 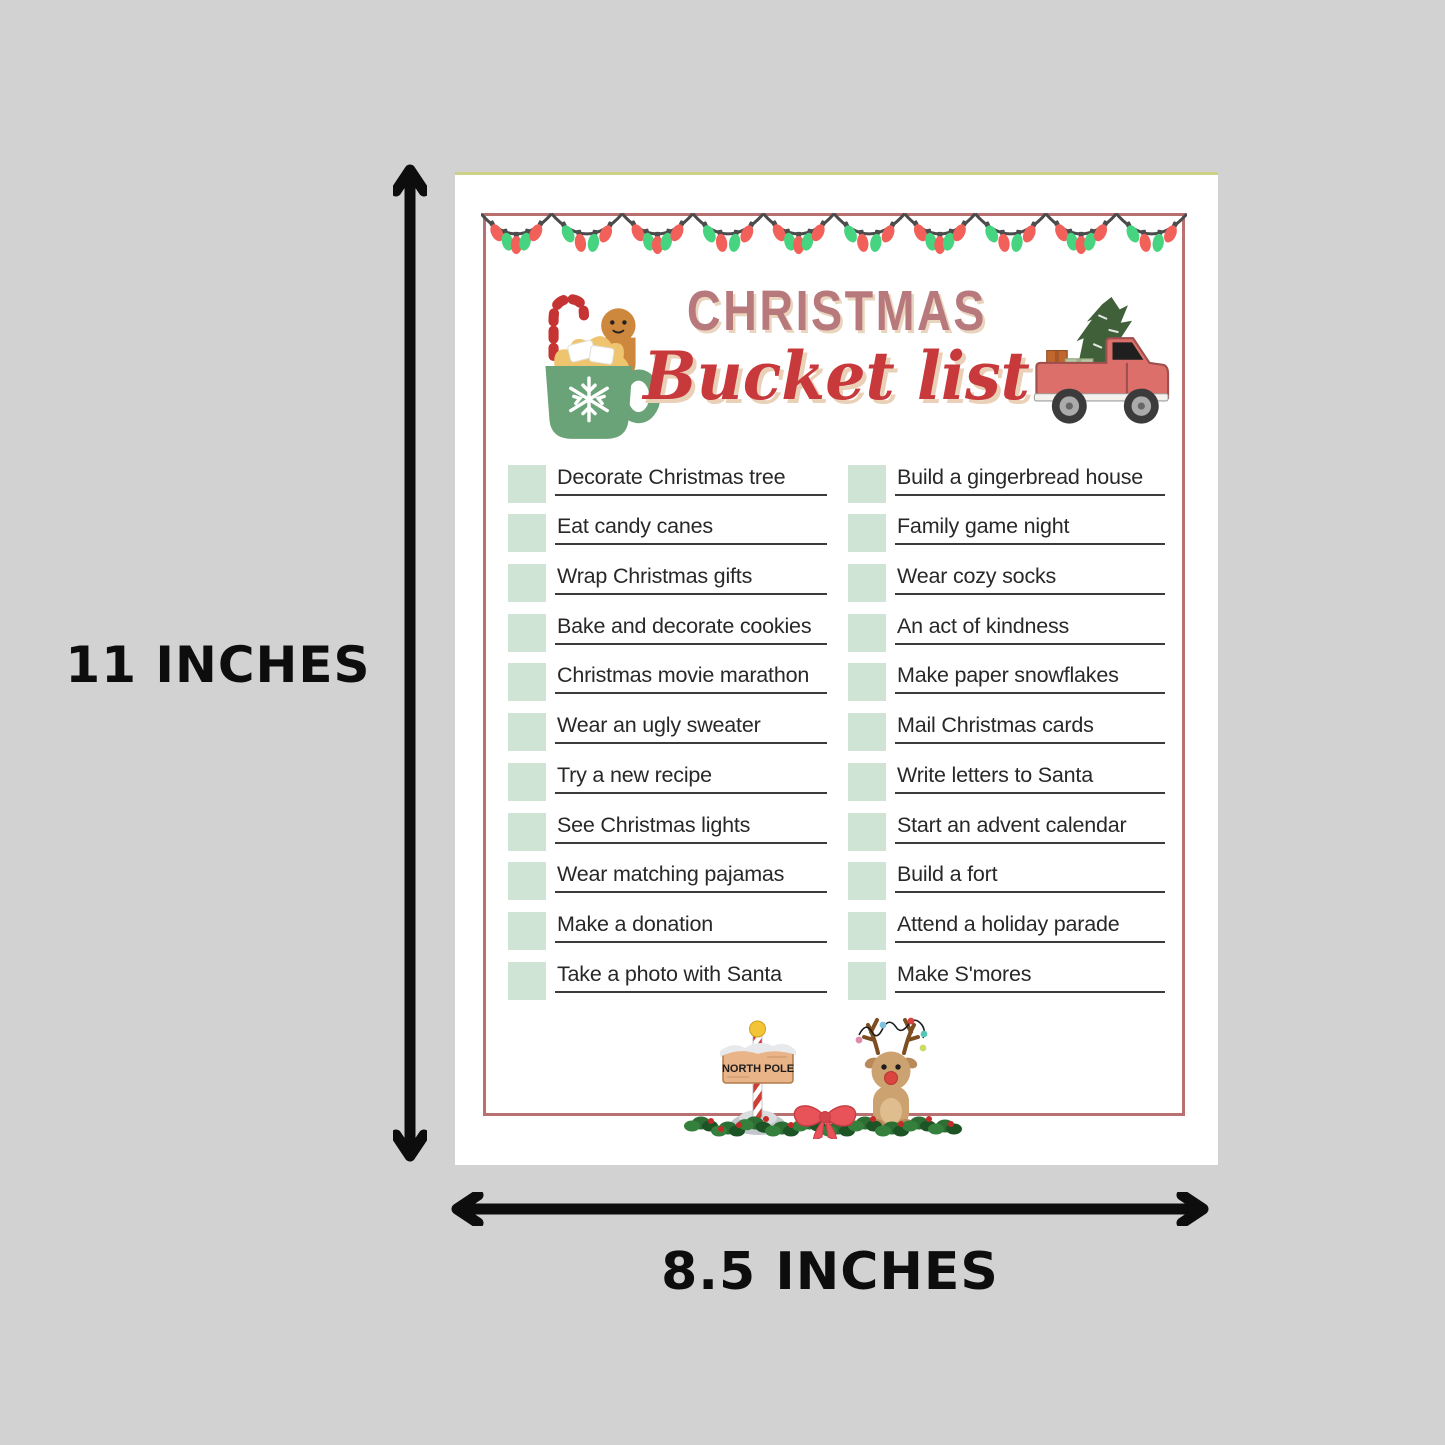 I want to click on reindeer-icon, so click(x=891, y=1074).